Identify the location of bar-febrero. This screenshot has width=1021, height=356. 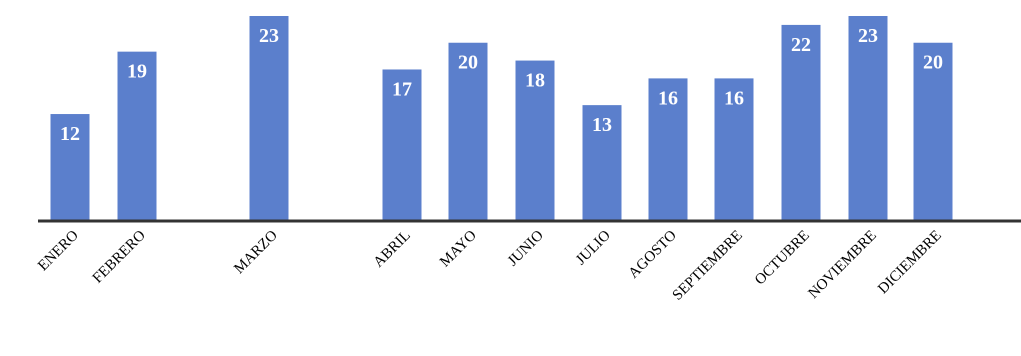
(137, 136).